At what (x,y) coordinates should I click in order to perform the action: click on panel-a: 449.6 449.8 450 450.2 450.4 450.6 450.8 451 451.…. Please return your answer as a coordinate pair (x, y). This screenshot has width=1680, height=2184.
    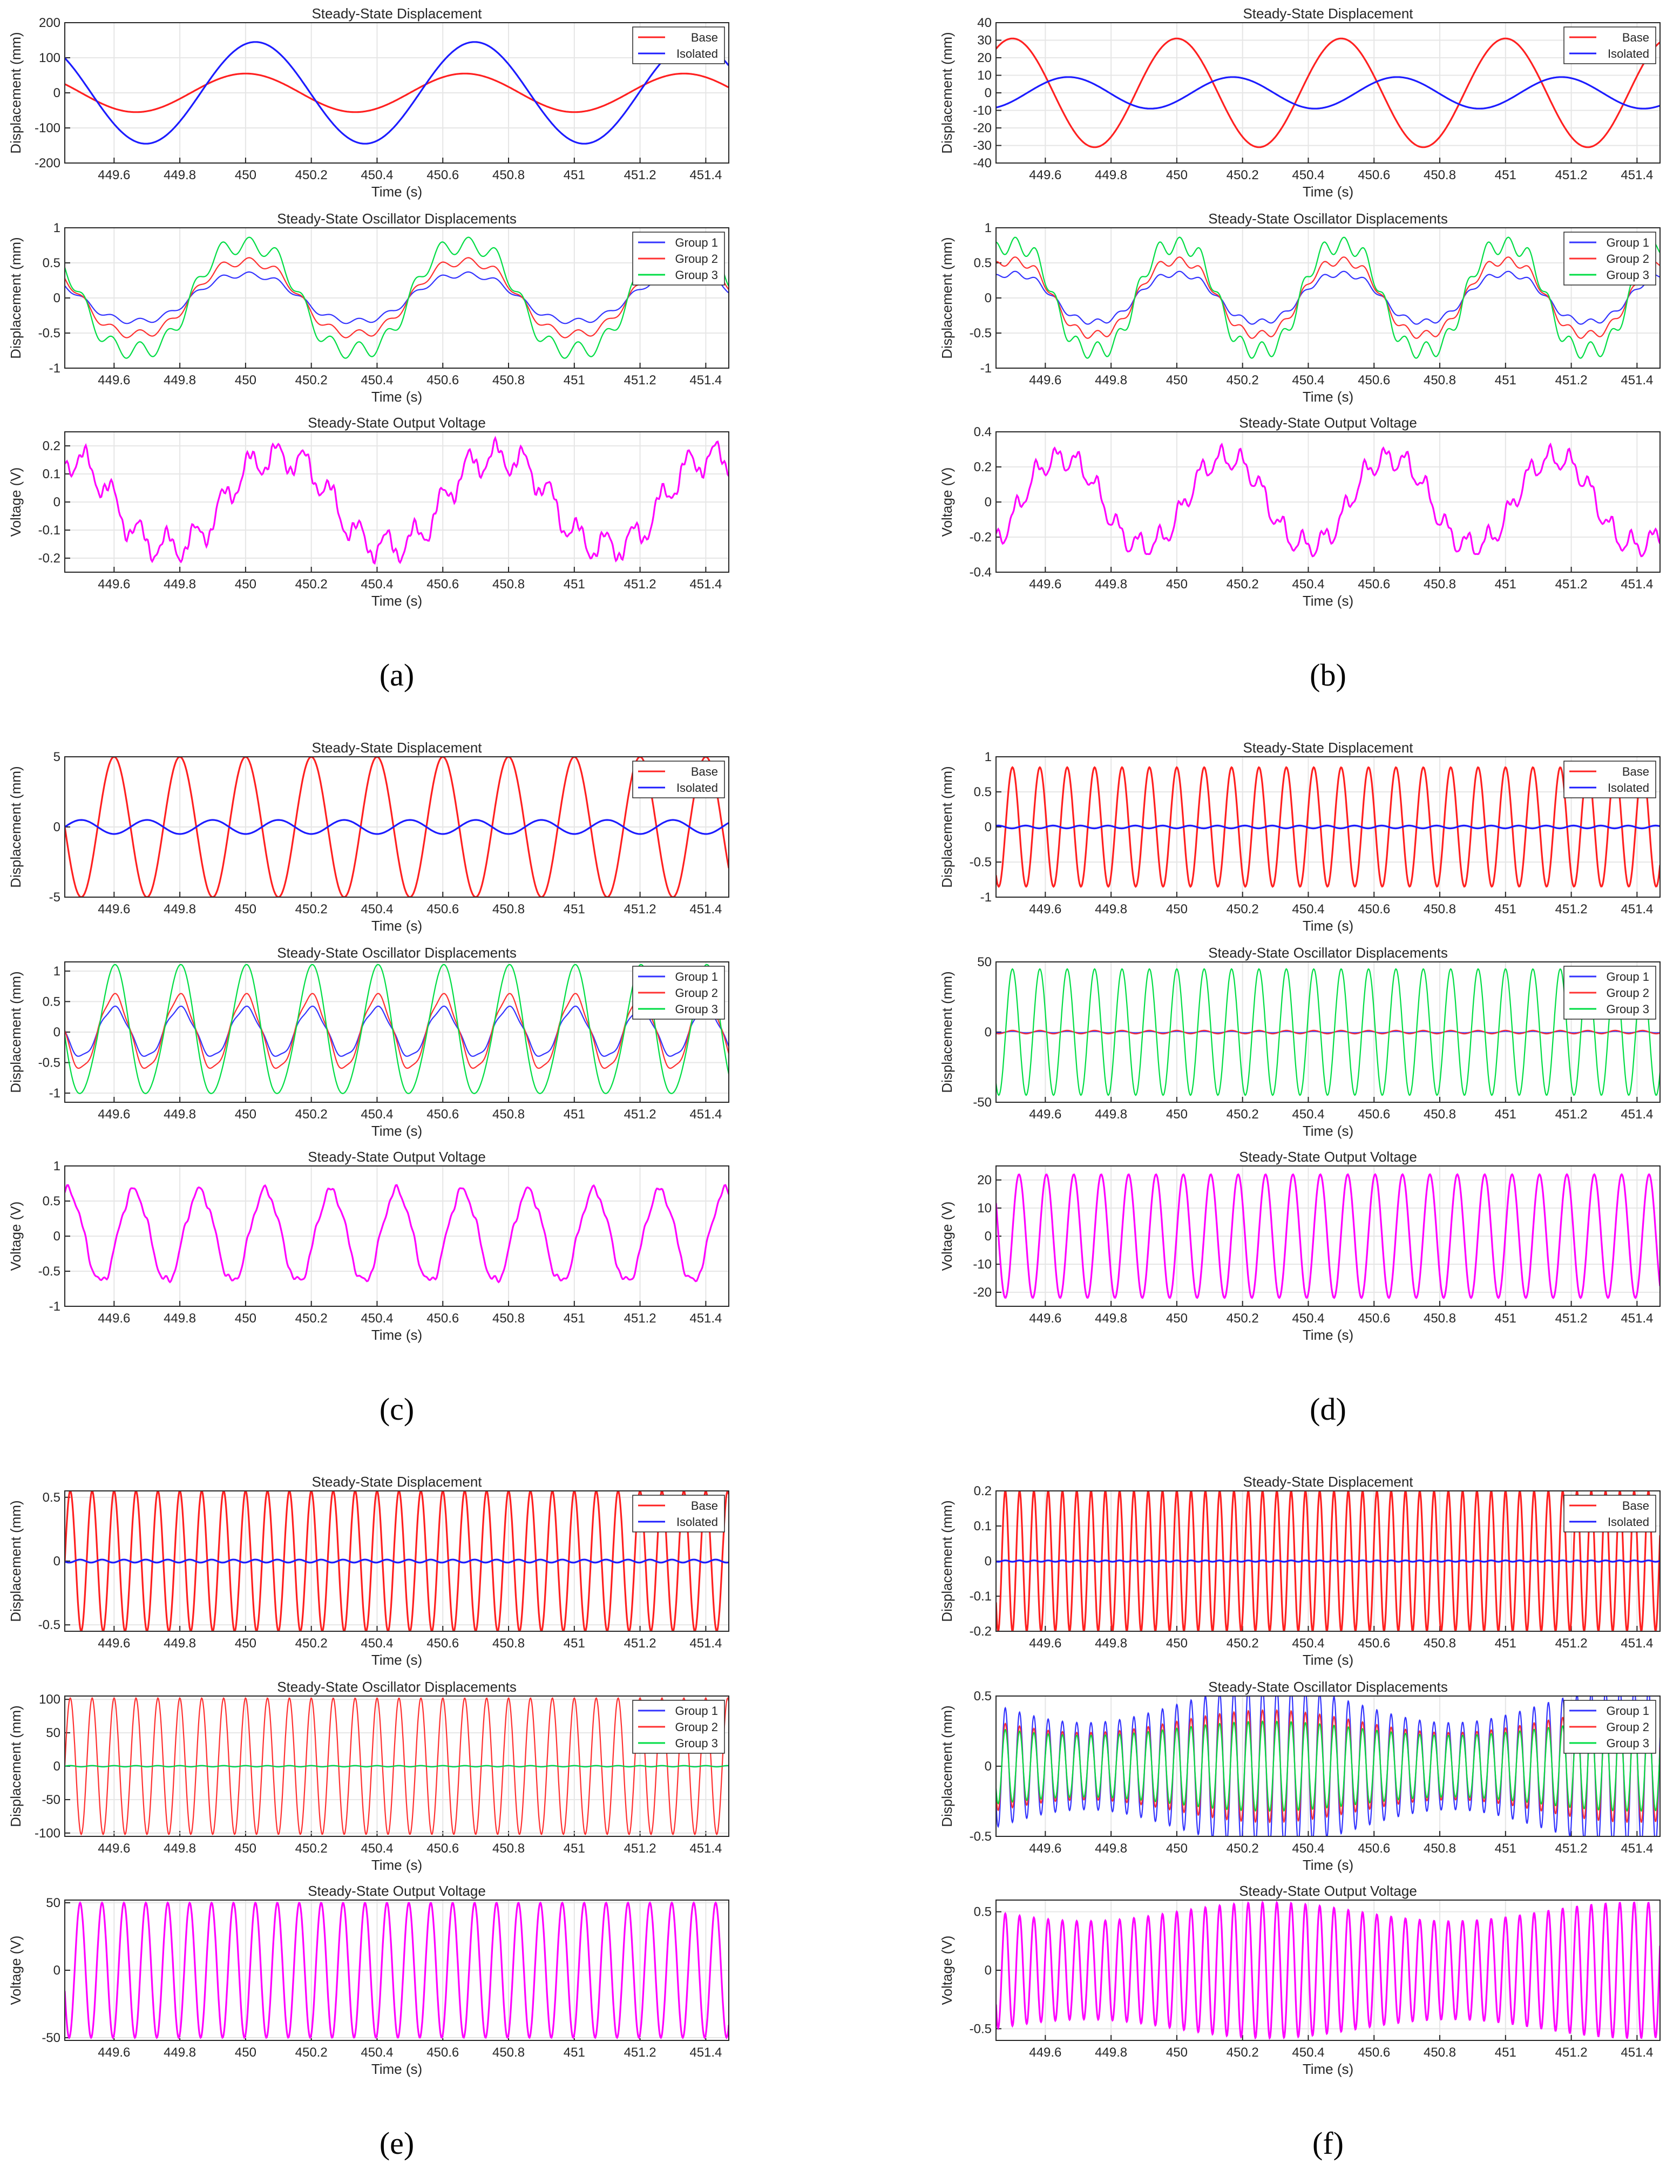
    Looking at the image, I should click on (368, 349).